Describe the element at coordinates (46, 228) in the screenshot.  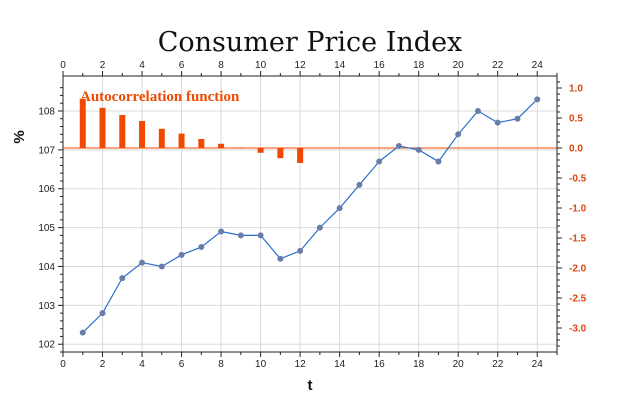
I see `y-tick-label: 105` at that location.